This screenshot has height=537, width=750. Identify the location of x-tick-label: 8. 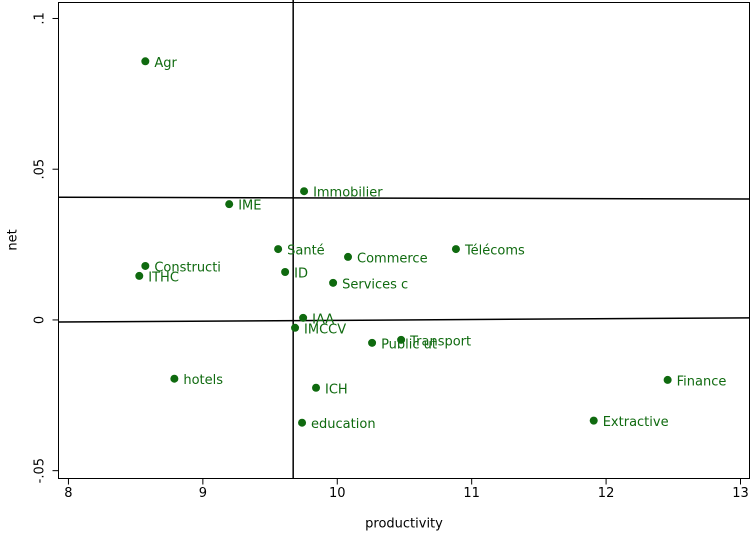
(68, 493).